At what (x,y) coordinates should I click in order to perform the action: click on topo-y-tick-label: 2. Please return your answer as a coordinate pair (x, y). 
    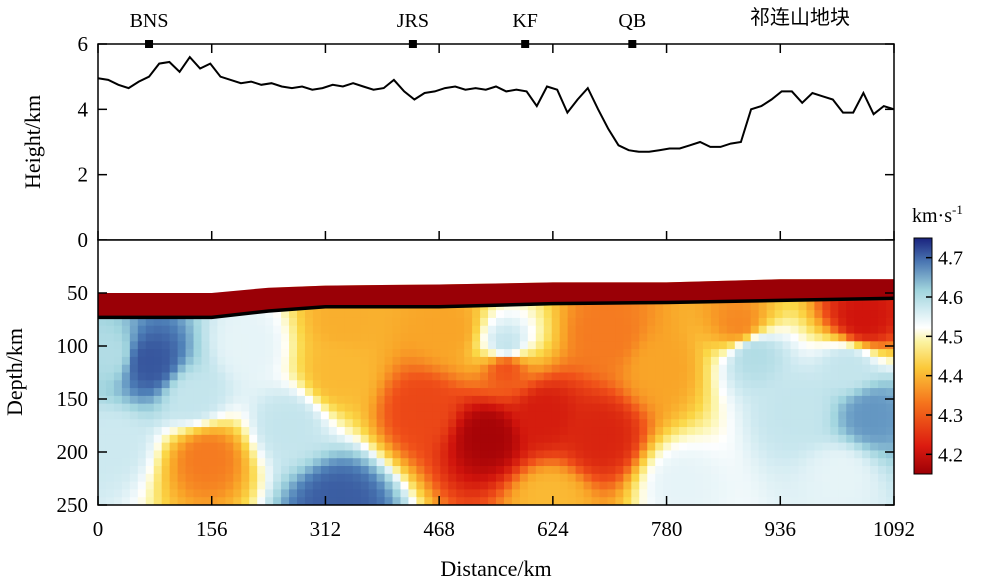
    Looking at the image, I should click on (83, 175).